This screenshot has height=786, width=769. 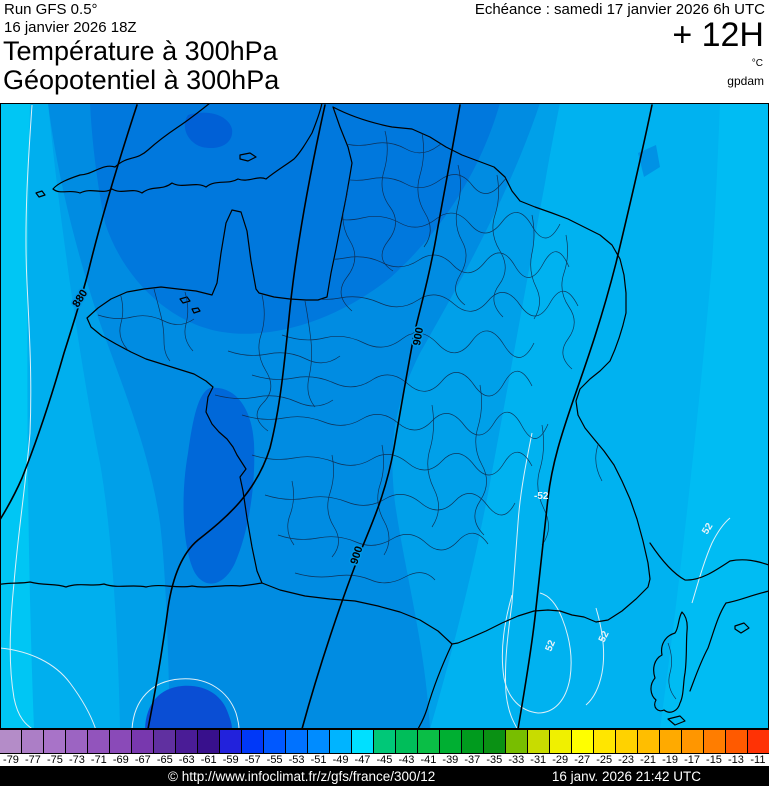 I want to click on colorbar-tick: -63, so click(x=186, y=760).